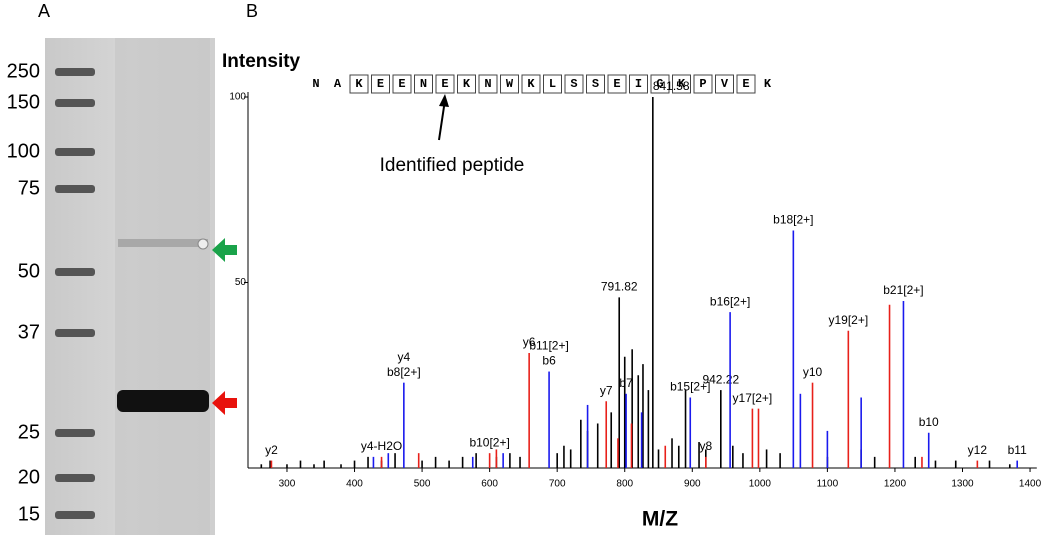 The image size is (1050, 535). I want to click on arrow-red, so click(224, 403).